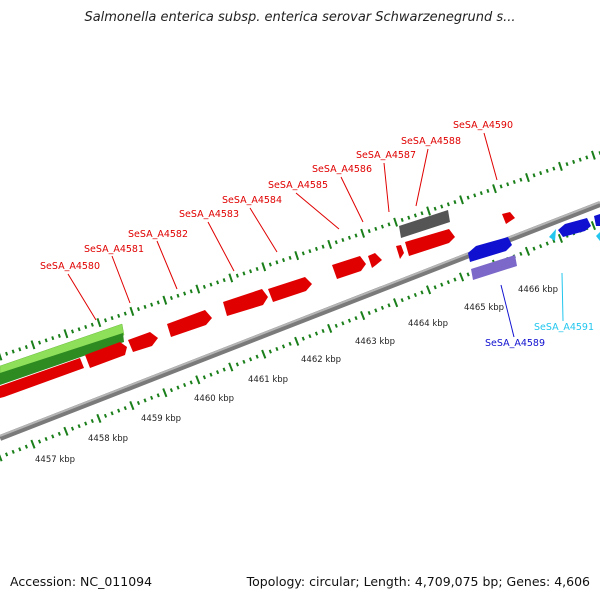  What do you see at coordinates (114, 249) in the screenshot?
I see `gene-label: SeSA_A4581` at bounding box center [114, 249].